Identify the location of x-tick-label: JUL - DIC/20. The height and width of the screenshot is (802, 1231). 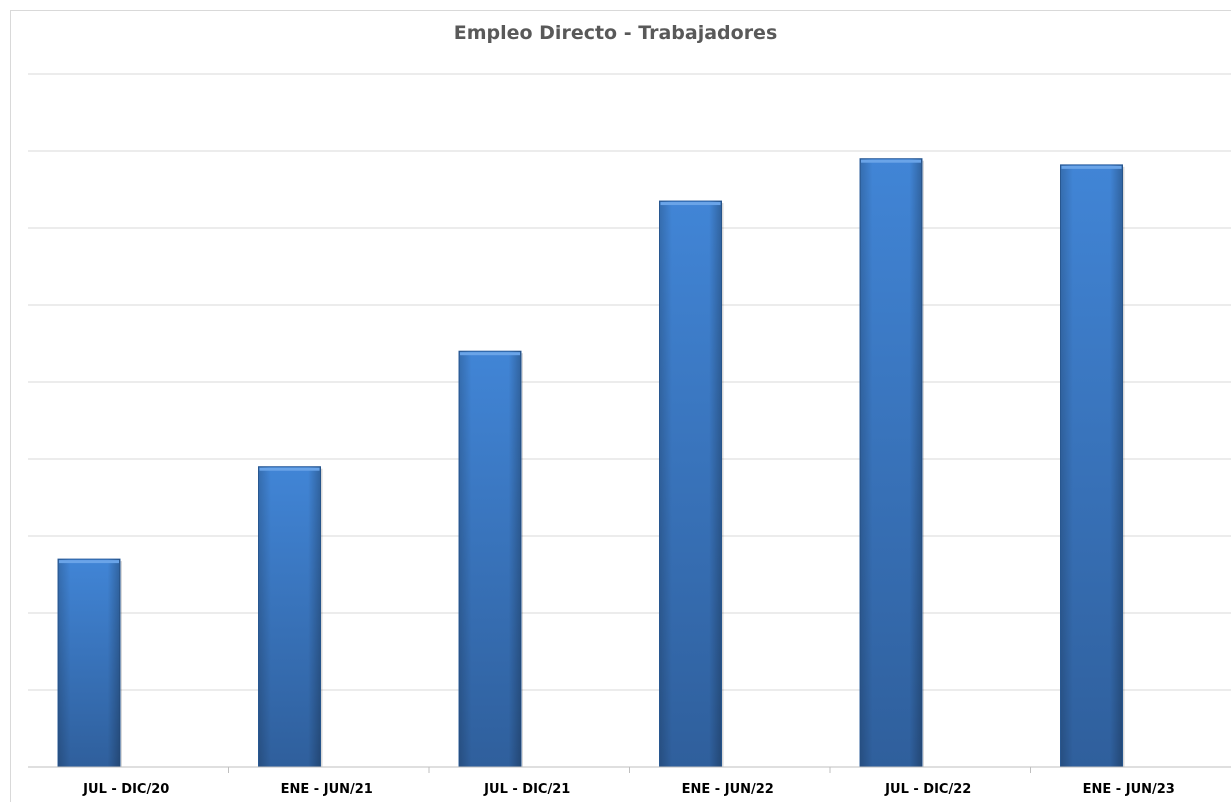
(125, 789).